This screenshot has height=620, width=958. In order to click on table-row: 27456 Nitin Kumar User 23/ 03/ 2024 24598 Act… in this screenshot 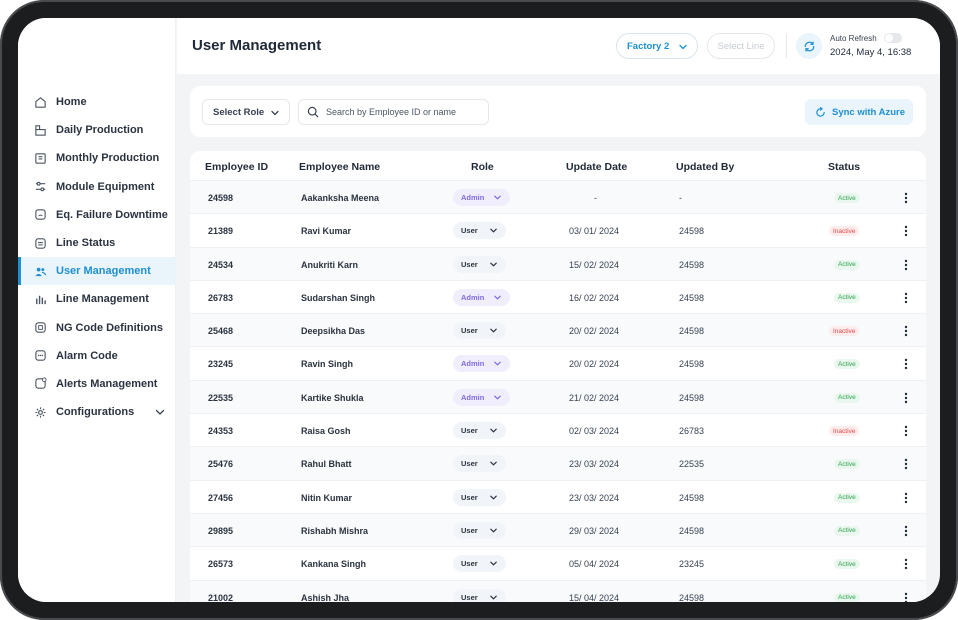, I will do `click(558, 497)`.